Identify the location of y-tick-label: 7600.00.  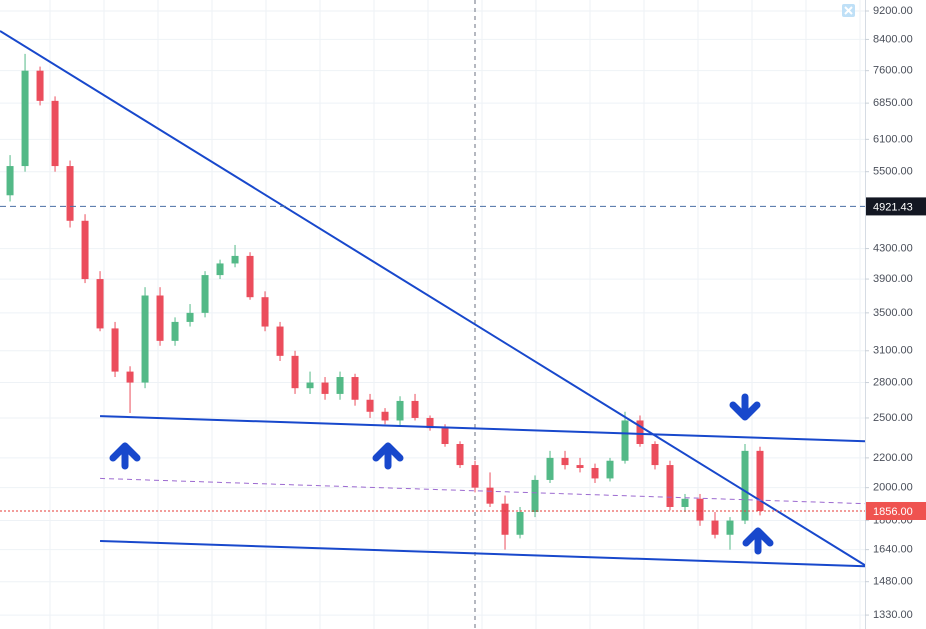
(893, 71).